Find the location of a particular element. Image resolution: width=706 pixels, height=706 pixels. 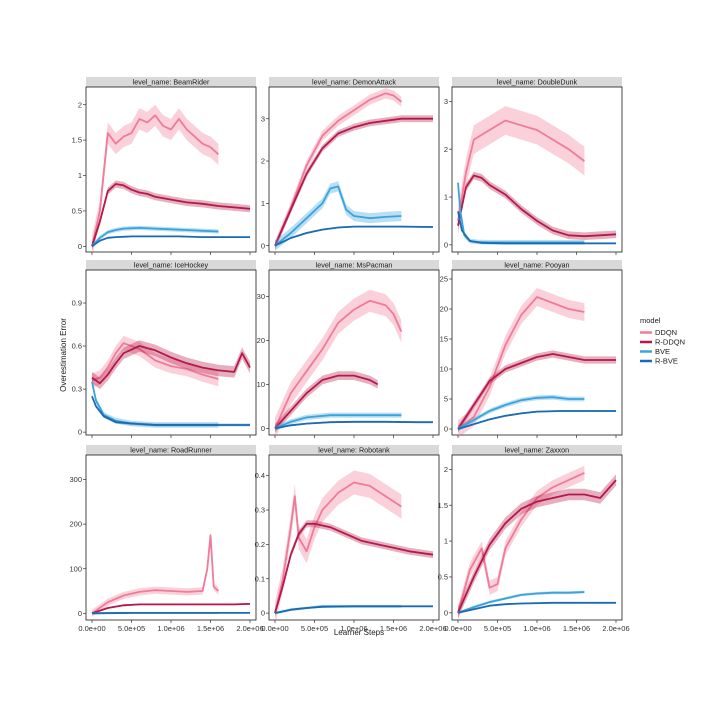

panel-frame is located at coordinates (537, 537).